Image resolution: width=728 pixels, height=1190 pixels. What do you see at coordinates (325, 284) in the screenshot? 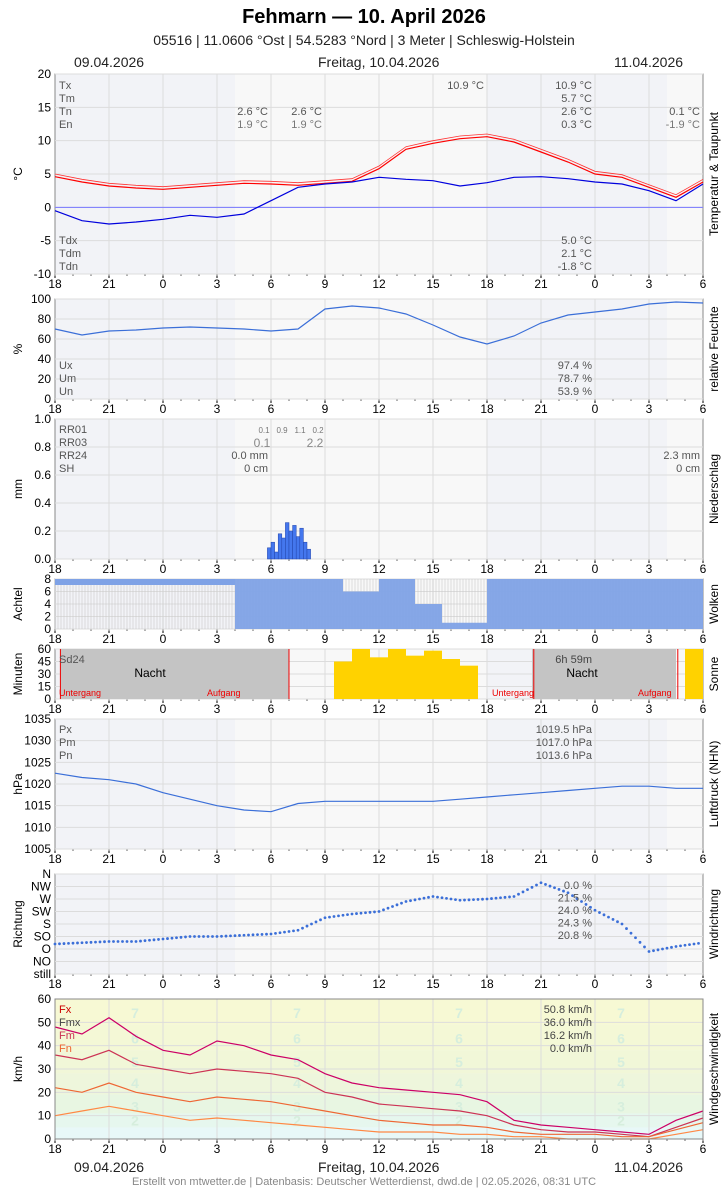
I see `temp-x-tick-label: 9` at bounding box center [325, 284].